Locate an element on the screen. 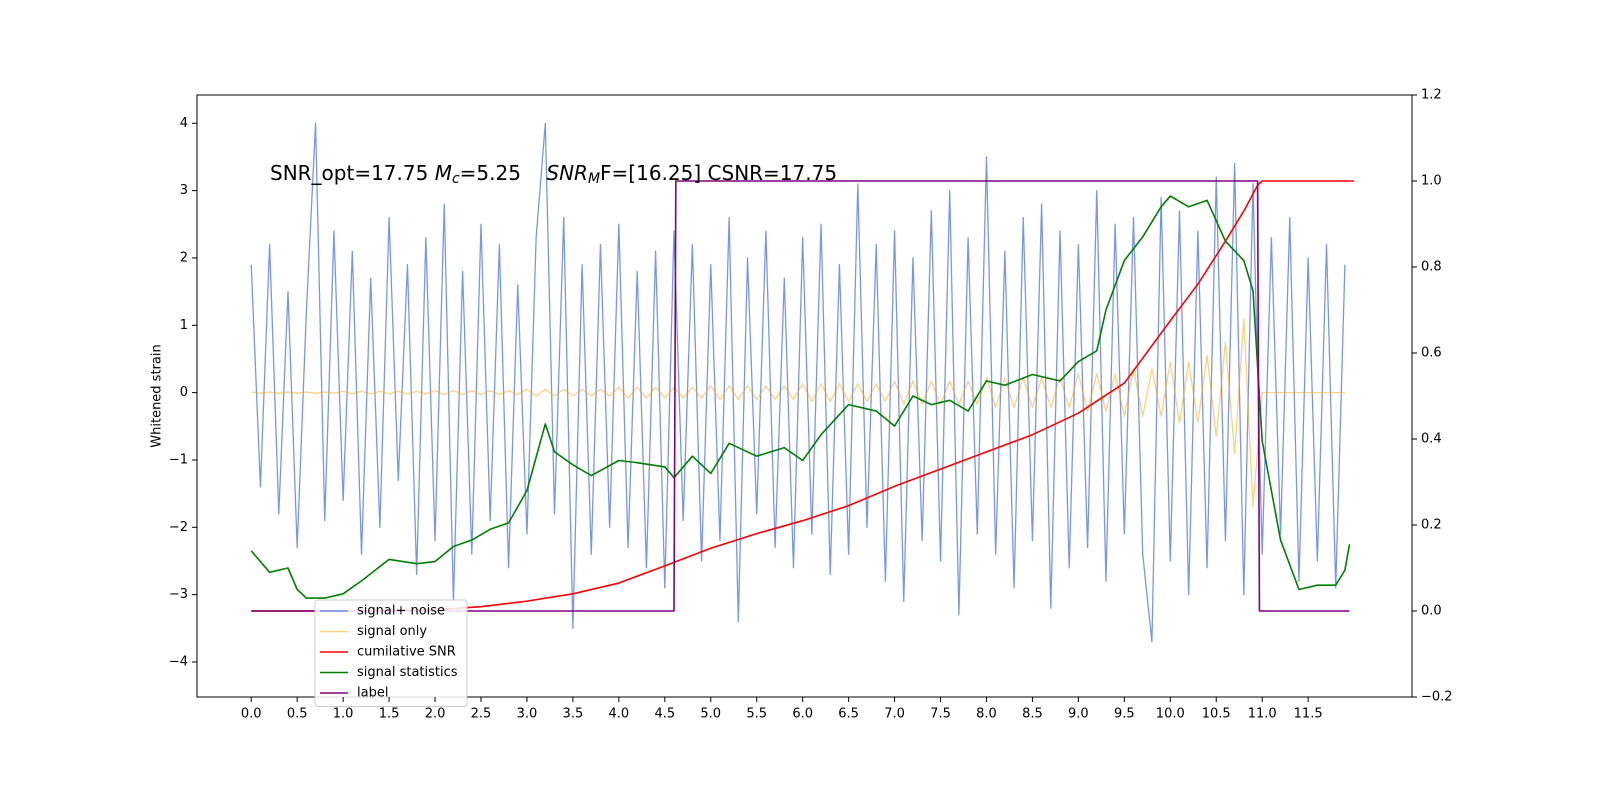  y-tick-label: −4 is located at coordinates (178, 661).